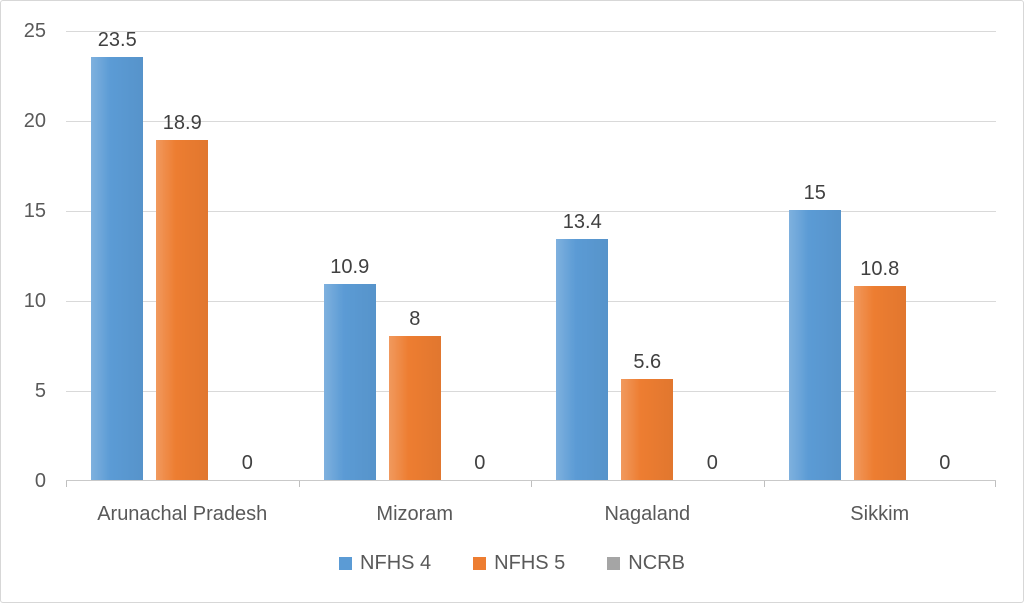 Image resolution: width=1024 pixels, height=603 pixels. Describe the element at coordinates (879, 369) in the screenshot. I see `bar-nfhs-5-sikkim: 10.8` at that location.